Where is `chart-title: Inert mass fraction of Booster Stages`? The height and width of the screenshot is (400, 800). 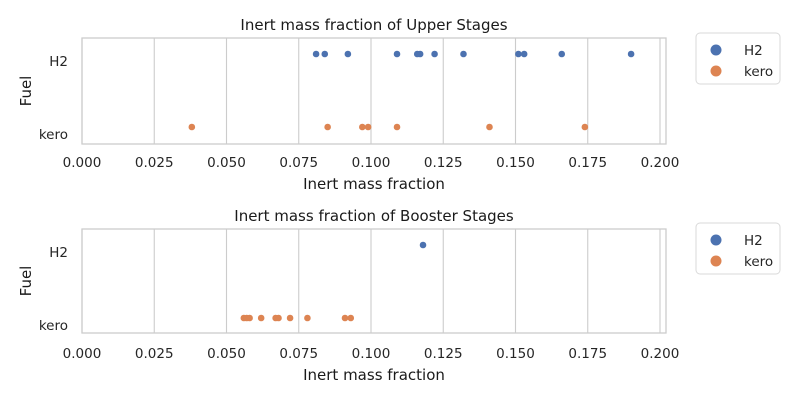 chart-title: Inert mass fraction of Booster Stages is located at coordinates (374, 216).